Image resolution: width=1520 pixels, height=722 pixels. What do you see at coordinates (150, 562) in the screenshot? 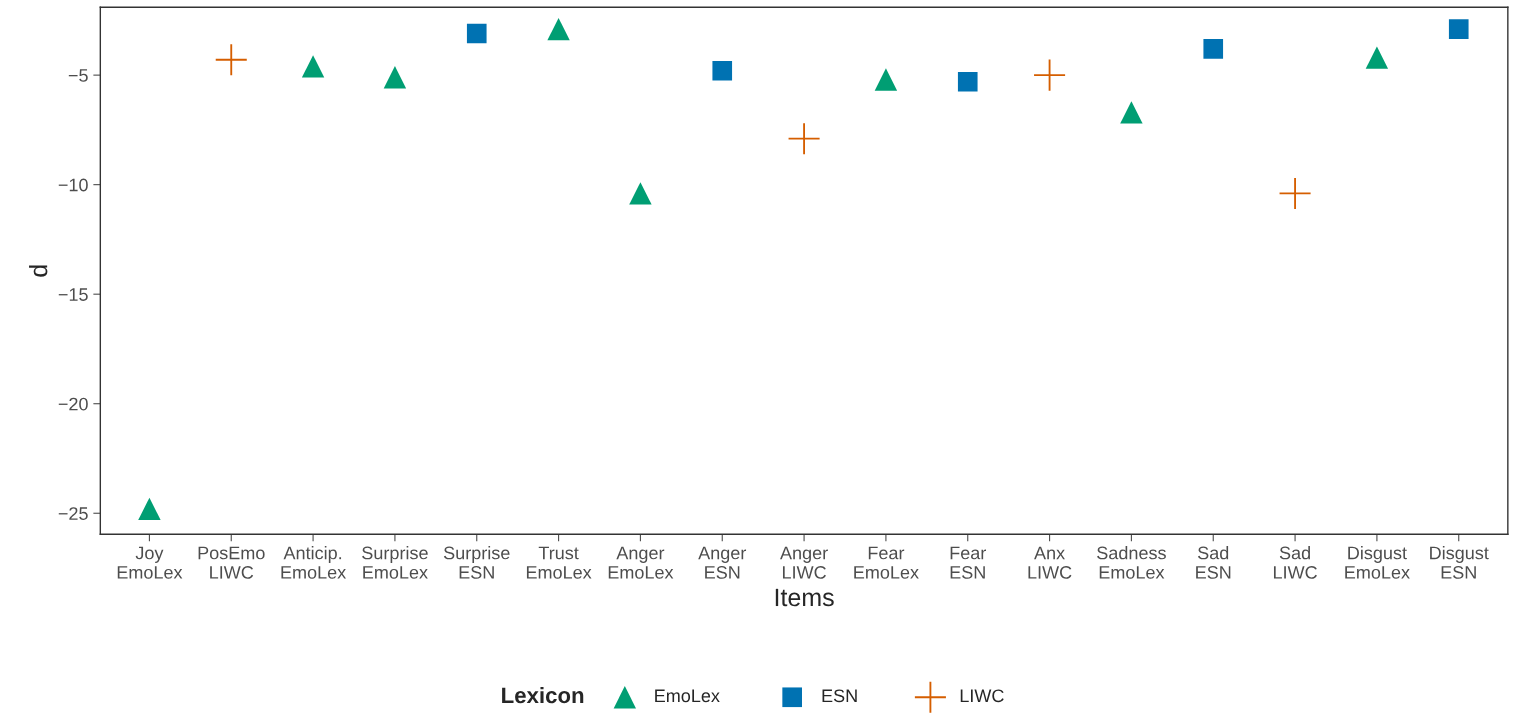
I see `x-tick-label: Joy EmoLex` at bounding box center [150, 562].